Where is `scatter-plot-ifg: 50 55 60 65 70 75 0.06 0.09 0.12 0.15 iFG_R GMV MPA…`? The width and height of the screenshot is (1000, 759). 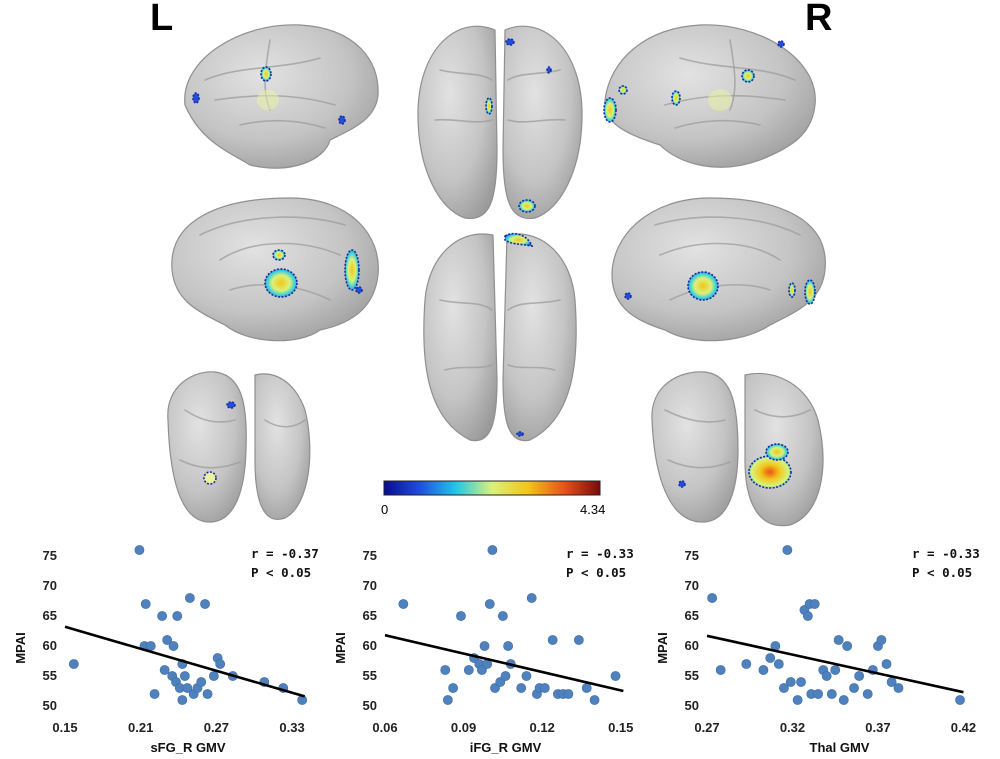
scatter-plot-ifg: 50 55 60 65 70 75 0.06 0.09 0.12 0.15 iFG_R GMV MPA… is located at coordinates (483, 650).